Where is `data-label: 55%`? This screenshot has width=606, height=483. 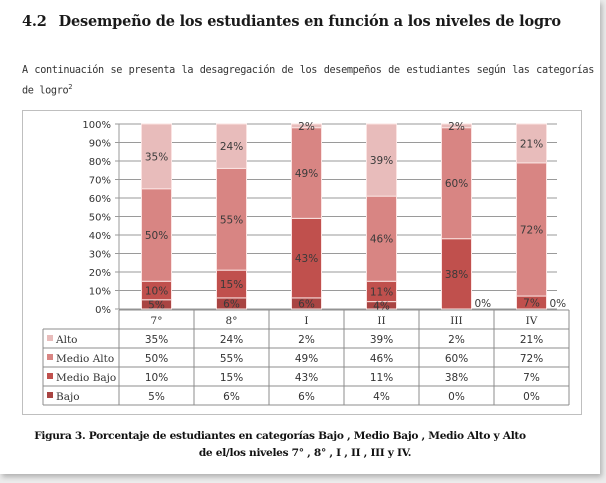 data-label: 55% is located at coordinates (231, 220).